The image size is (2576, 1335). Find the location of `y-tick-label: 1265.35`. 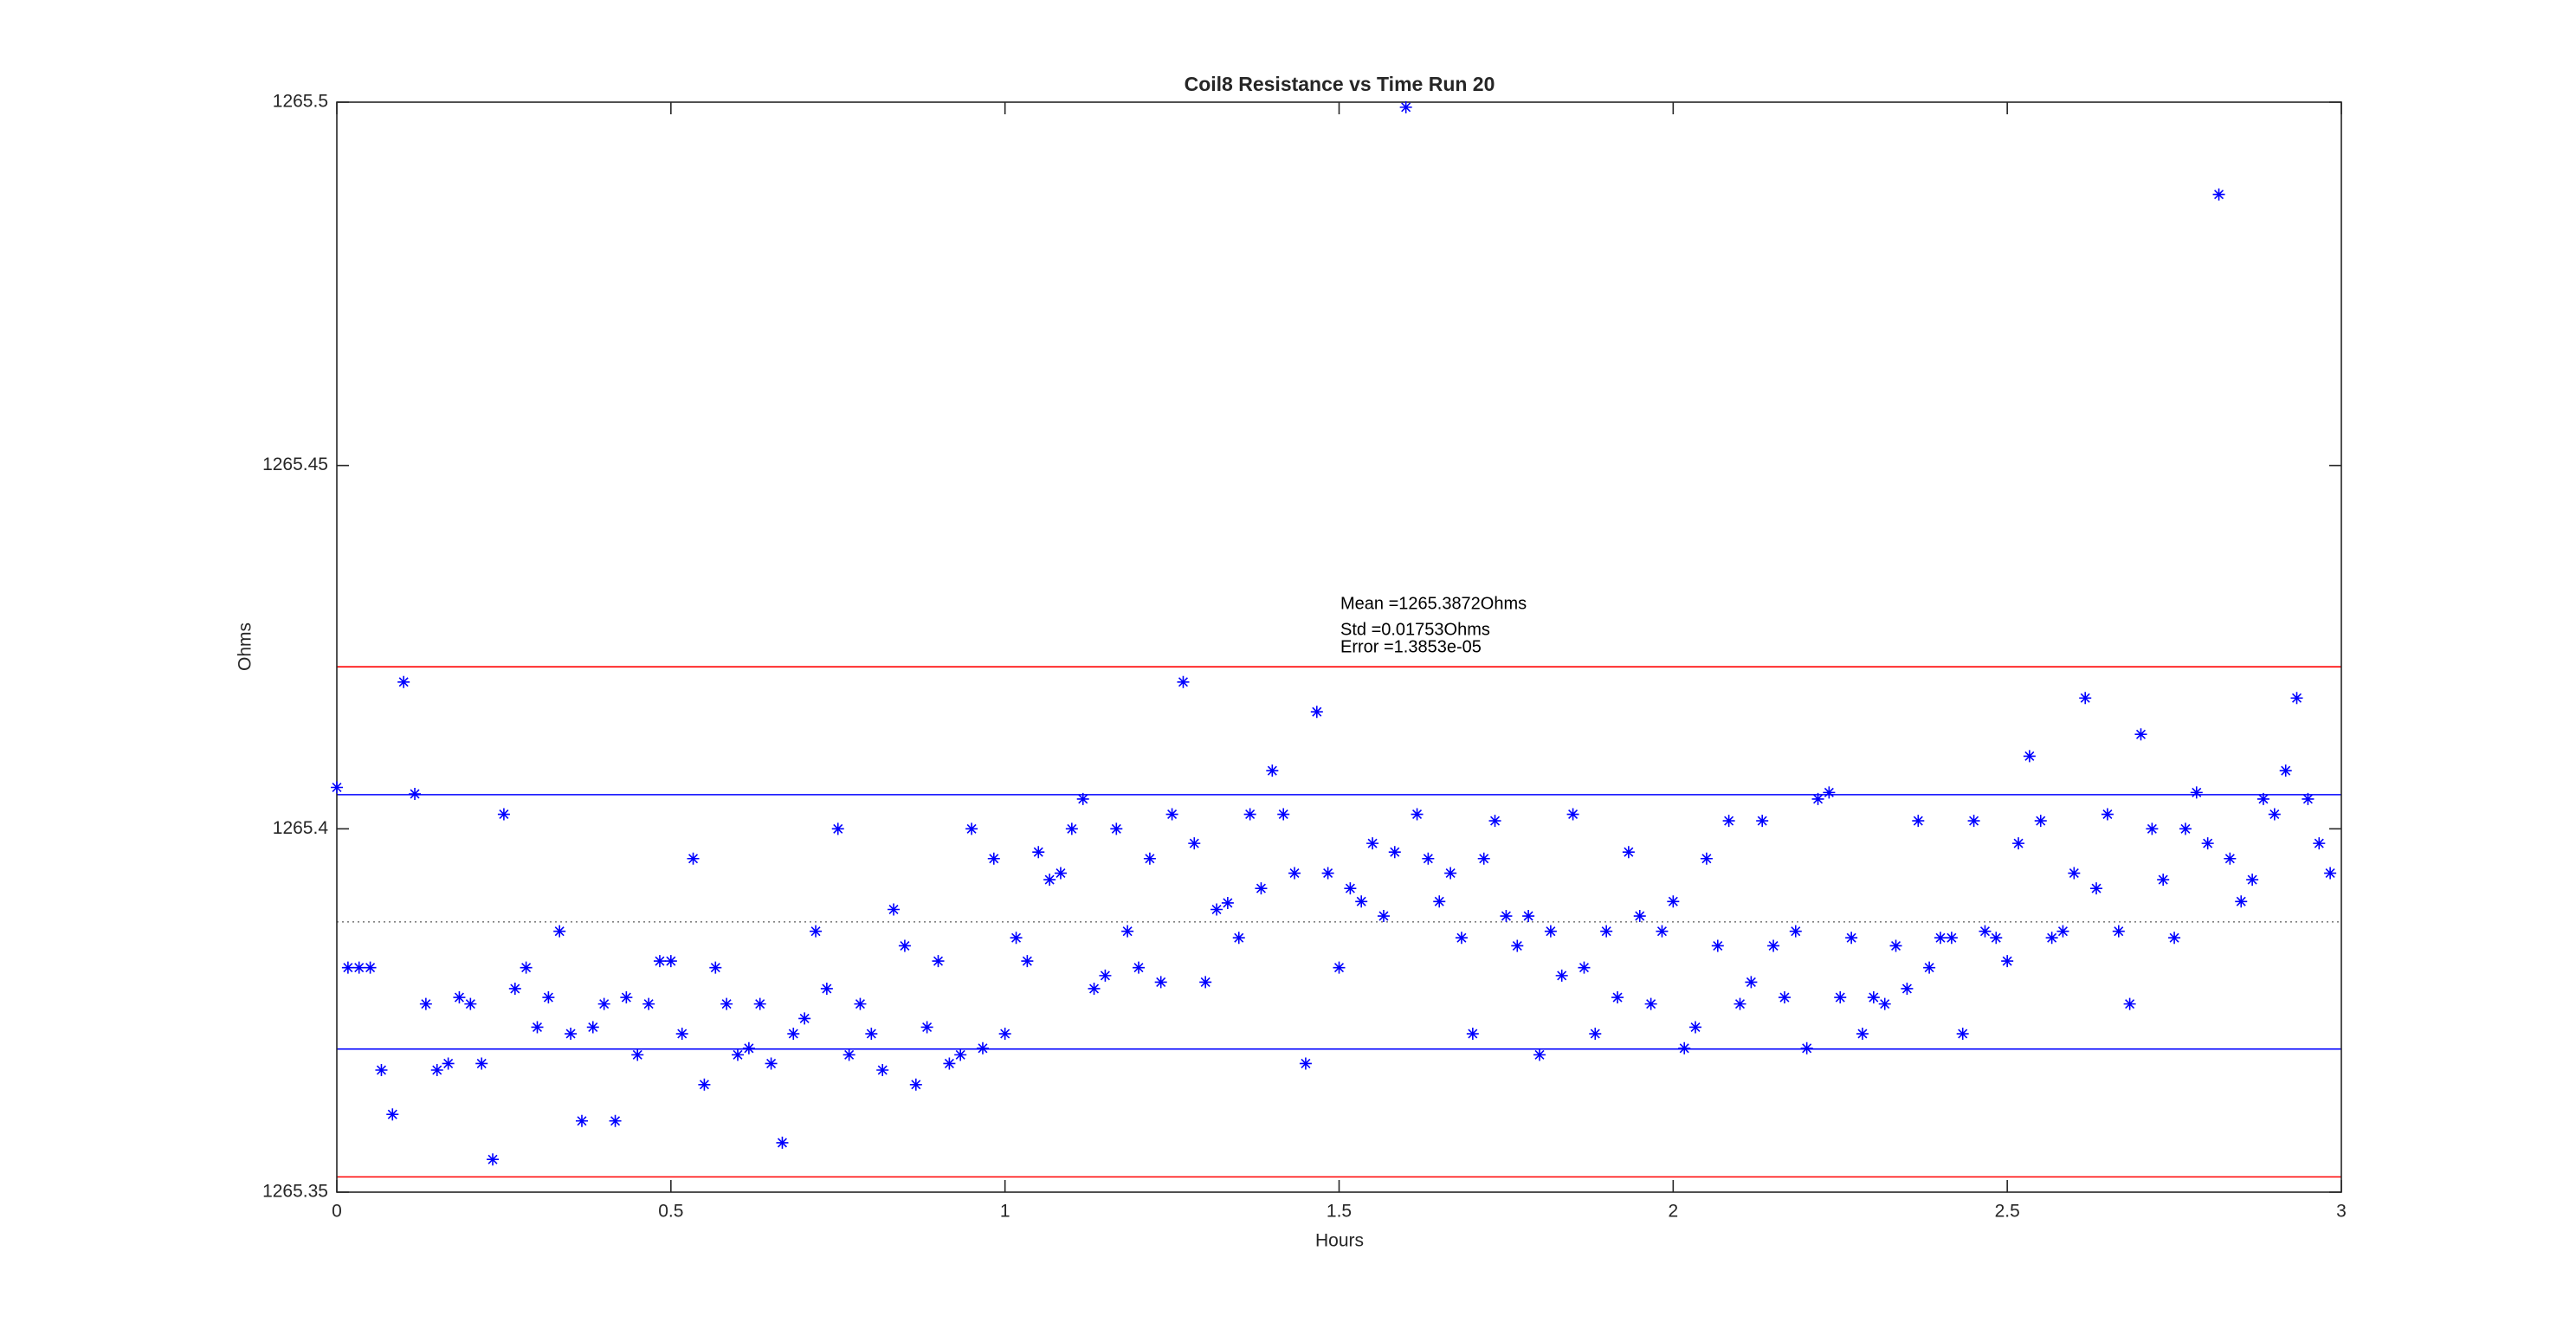

y-tick-label: 1265.35 is located at coordinates (295, 1192).